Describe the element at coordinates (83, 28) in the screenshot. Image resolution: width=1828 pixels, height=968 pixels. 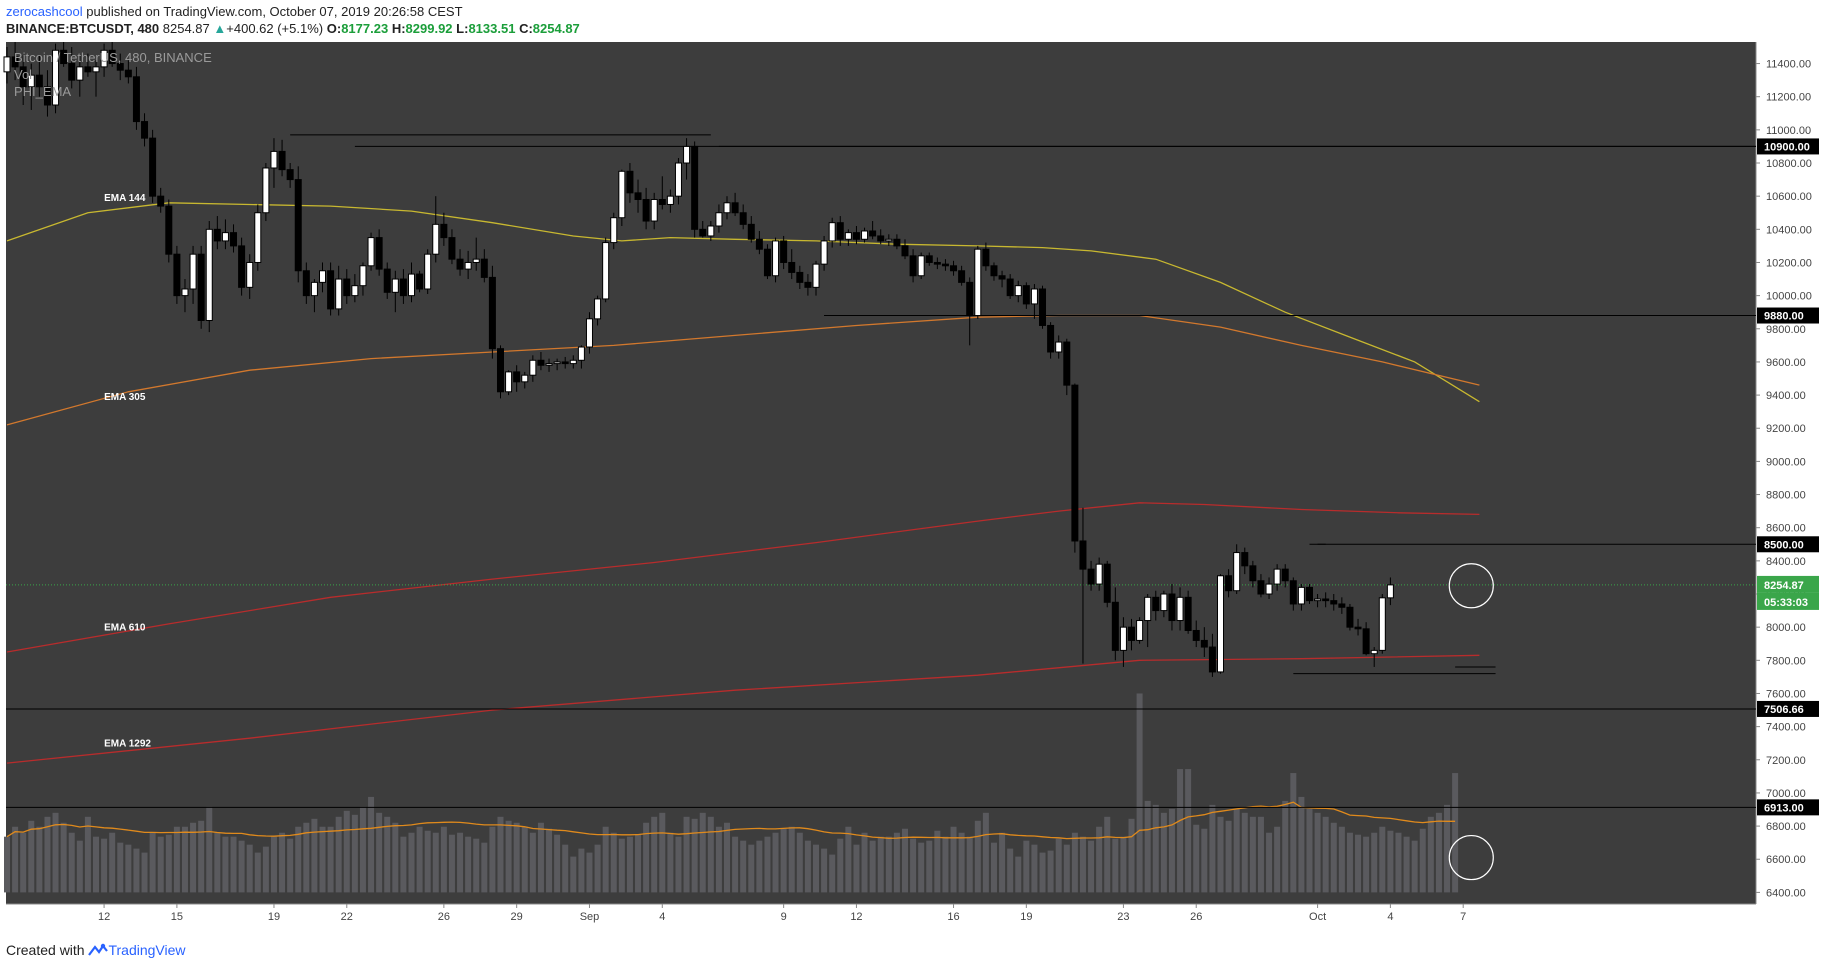
I see `symbol: BINANCE:BTCUSDT, 480` at that location.